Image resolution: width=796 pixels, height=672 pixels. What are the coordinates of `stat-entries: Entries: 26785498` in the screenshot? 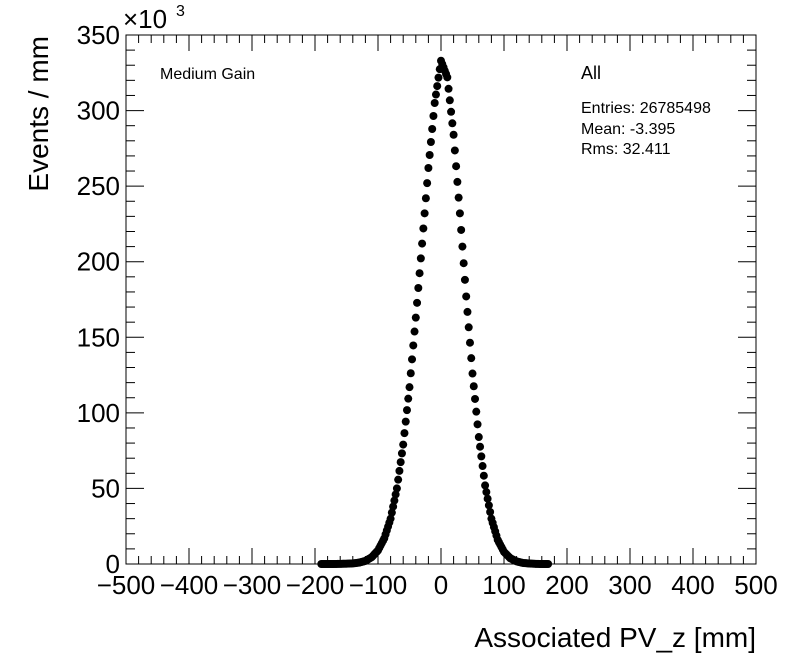 It's located at (646, 108).